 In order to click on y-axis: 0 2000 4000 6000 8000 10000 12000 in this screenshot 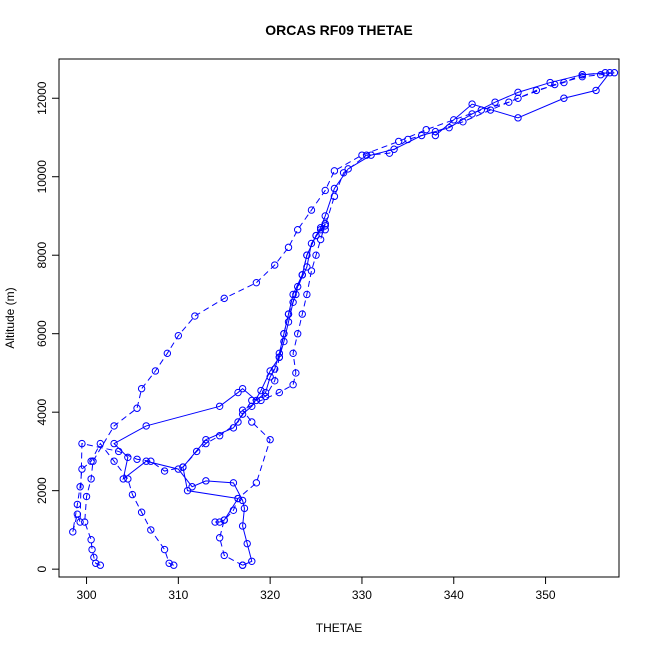, I will do `click(47, 326)`.